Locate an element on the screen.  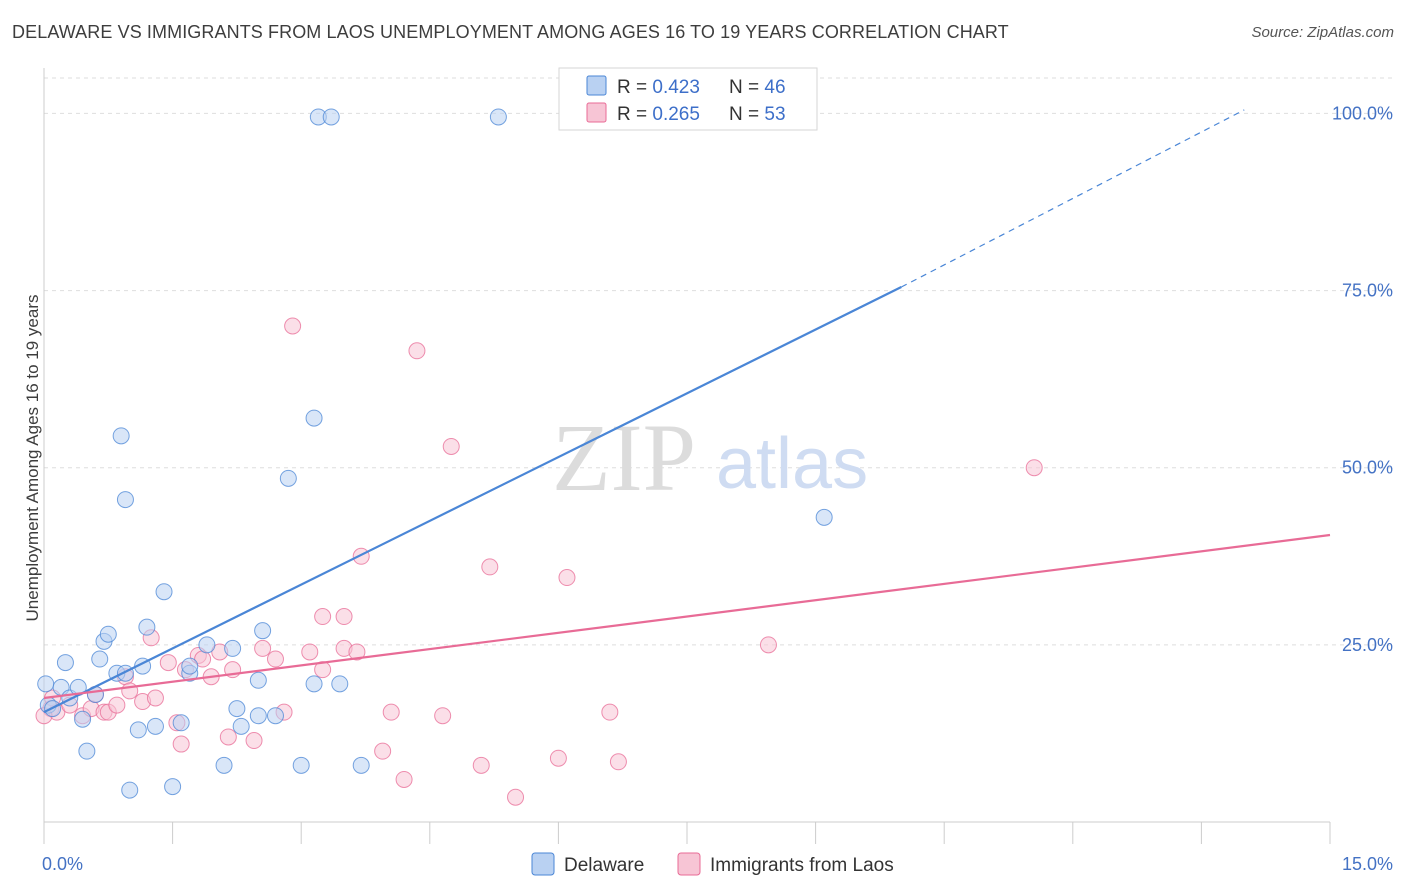
x-tick-labels: 0.0% 15.0% is located at coordinates (717, 864).